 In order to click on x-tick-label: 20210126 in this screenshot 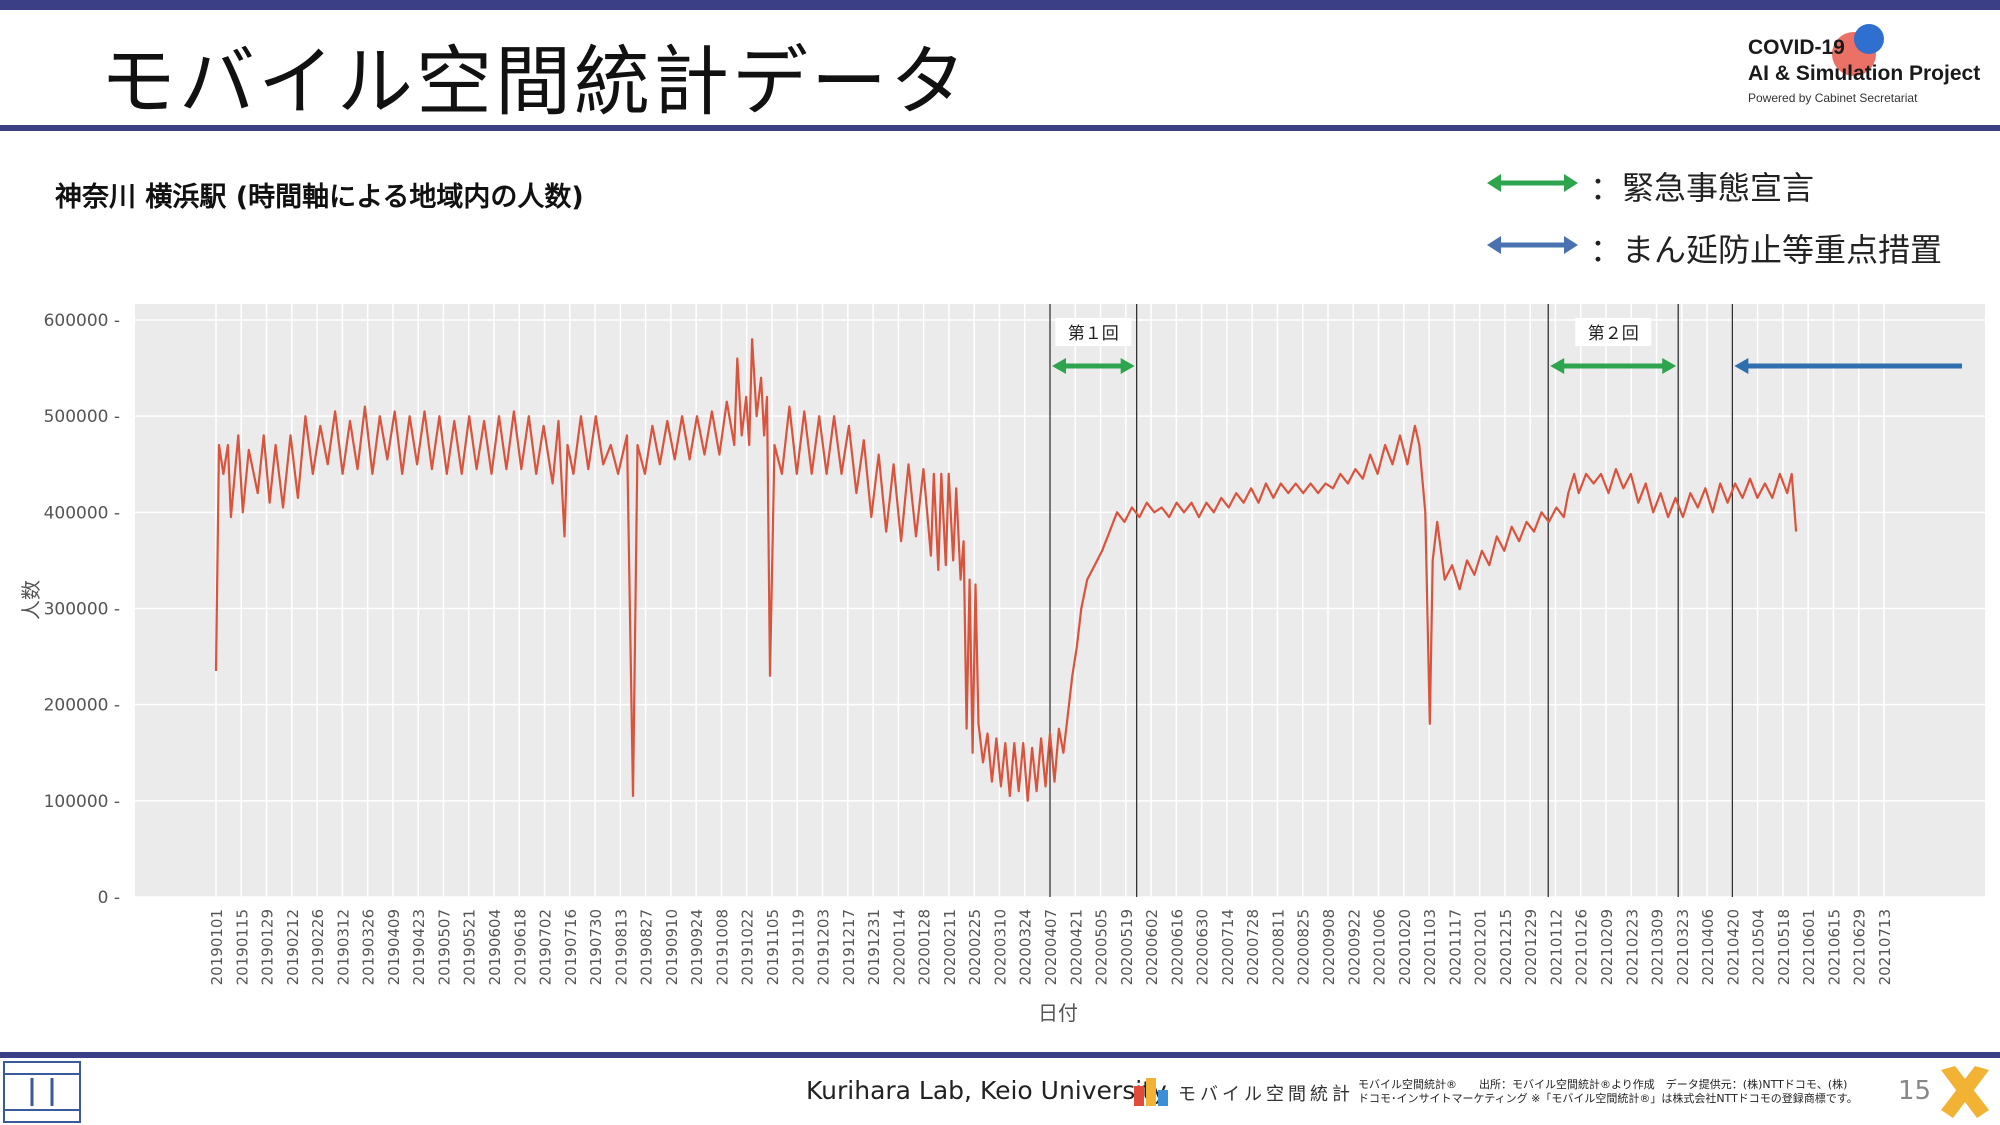, I will do `click(1582, 947)`.